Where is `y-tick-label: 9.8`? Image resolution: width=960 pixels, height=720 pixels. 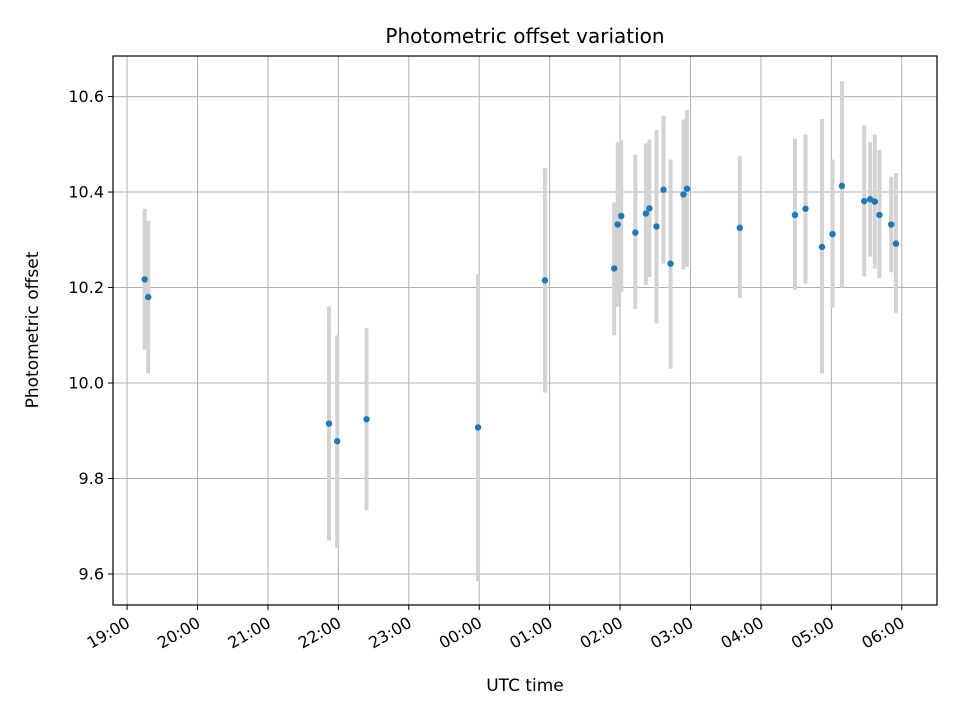 y-tick-label: 9.8 is located at coordinates (91, 478).